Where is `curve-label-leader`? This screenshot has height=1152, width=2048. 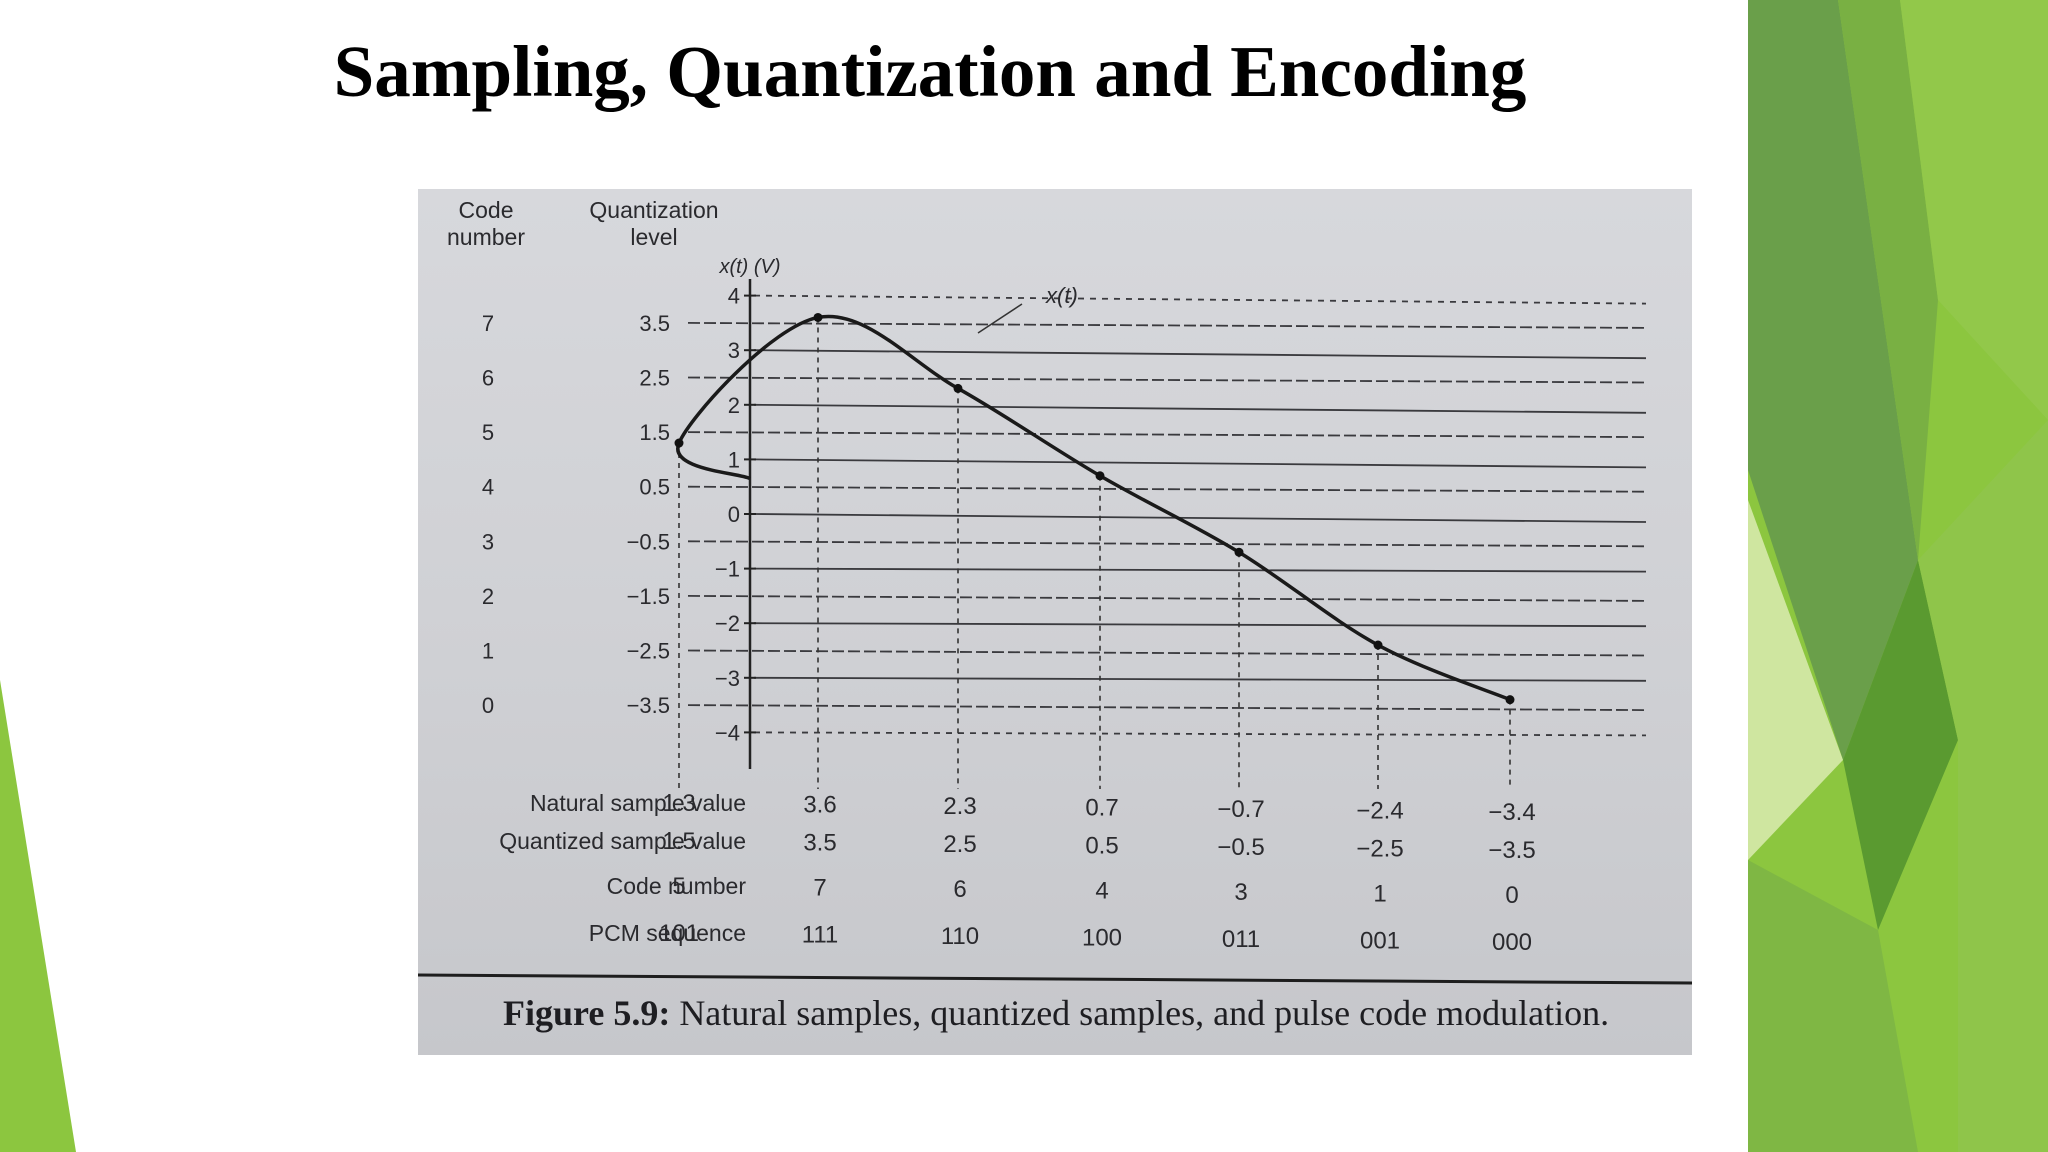 curve-label-leader is located at coordinates (1000, 318).